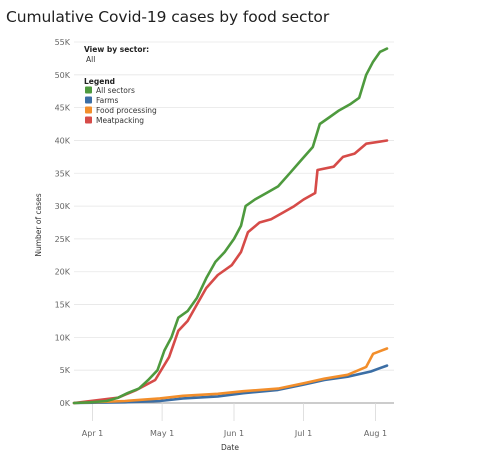 Image resolution: width=485 pixels, height=460 pixels. I want to click on series-line-food-processing, so click(230, 376).